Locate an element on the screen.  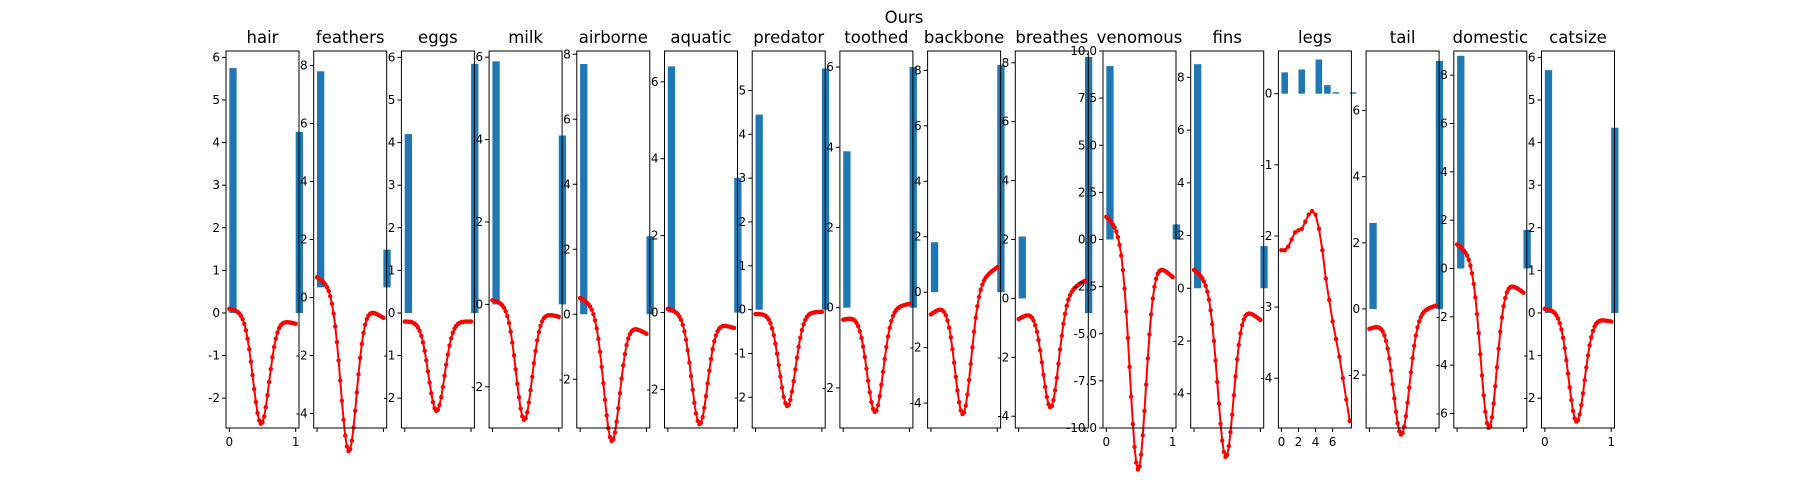
curve-legs is located at coordinates (1316, 315).